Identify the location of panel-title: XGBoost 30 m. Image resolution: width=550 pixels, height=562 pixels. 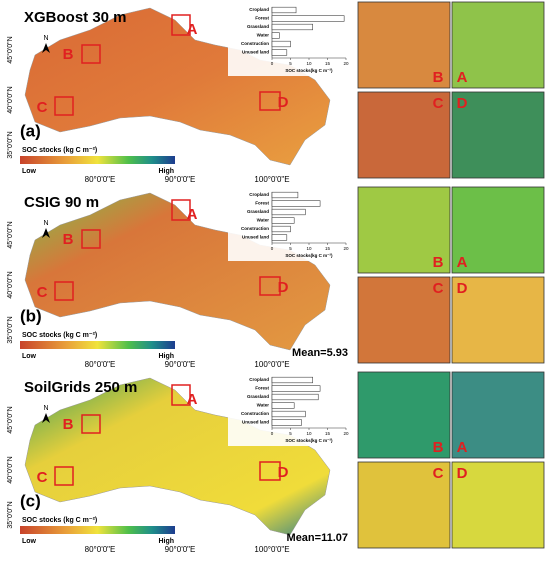
(75, 17).